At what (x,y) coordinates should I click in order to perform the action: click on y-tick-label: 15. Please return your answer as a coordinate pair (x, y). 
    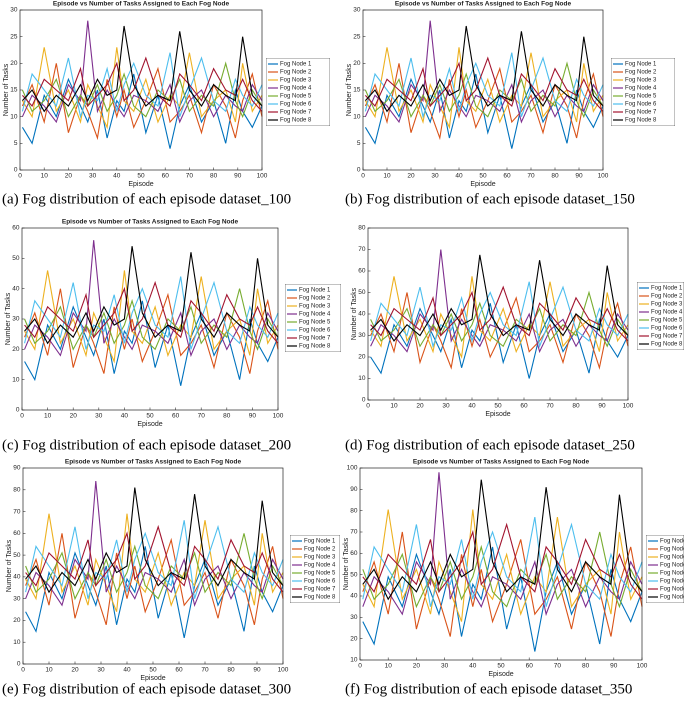
    Looking at the image, I should click on (14, 90).